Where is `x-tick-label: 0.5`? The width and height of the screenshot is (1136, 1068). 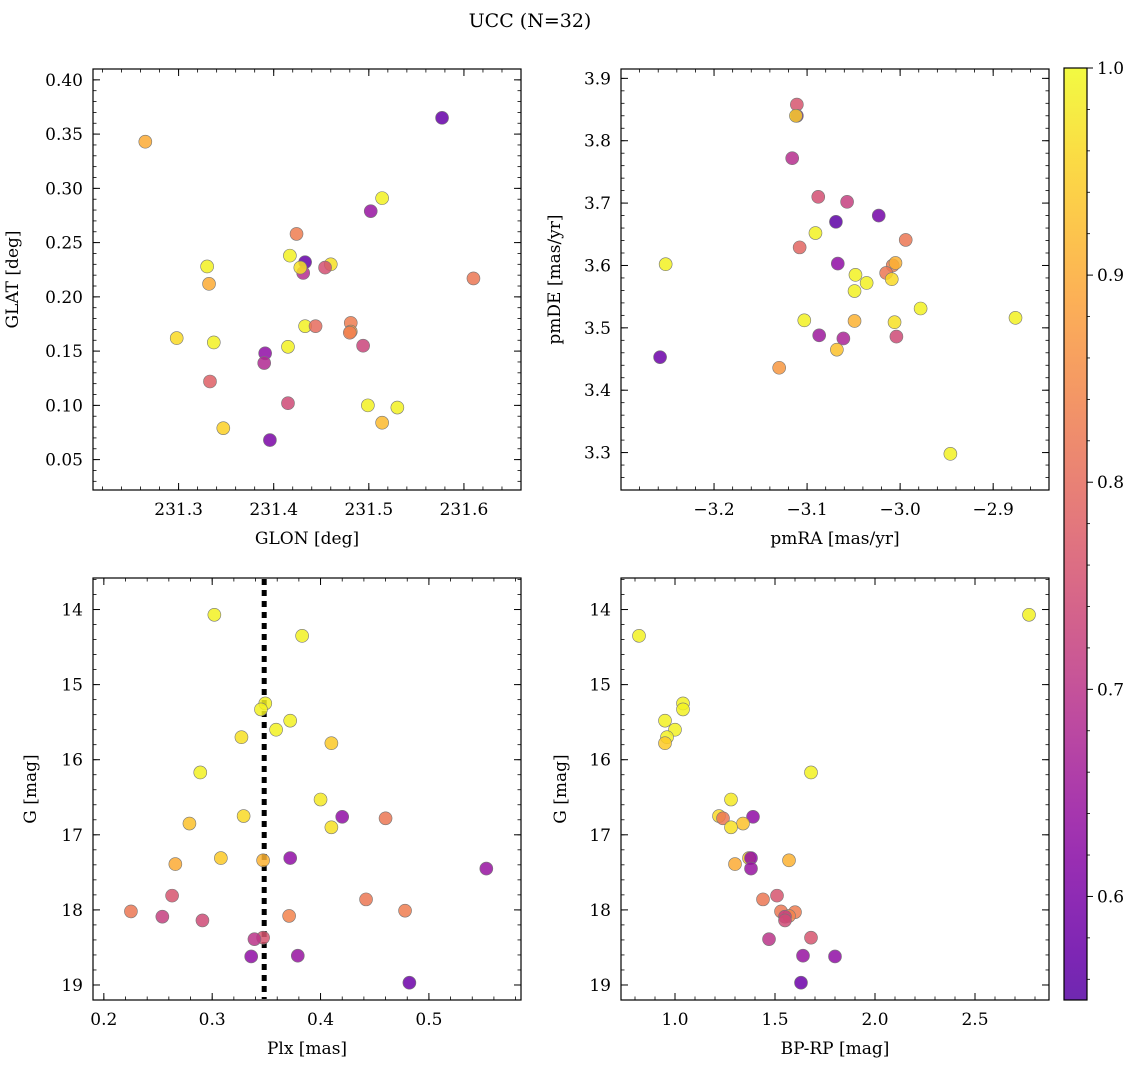
x-tick-label: 0.5 is located at coordinates (428, 1020).